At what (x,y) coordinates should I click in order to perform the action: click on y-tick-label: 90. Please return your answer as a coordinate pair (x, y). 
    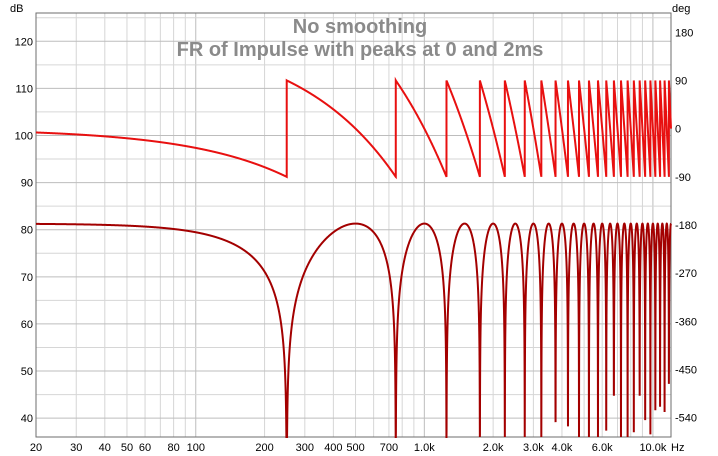
    Looking at the image, I should click on (27, 184).